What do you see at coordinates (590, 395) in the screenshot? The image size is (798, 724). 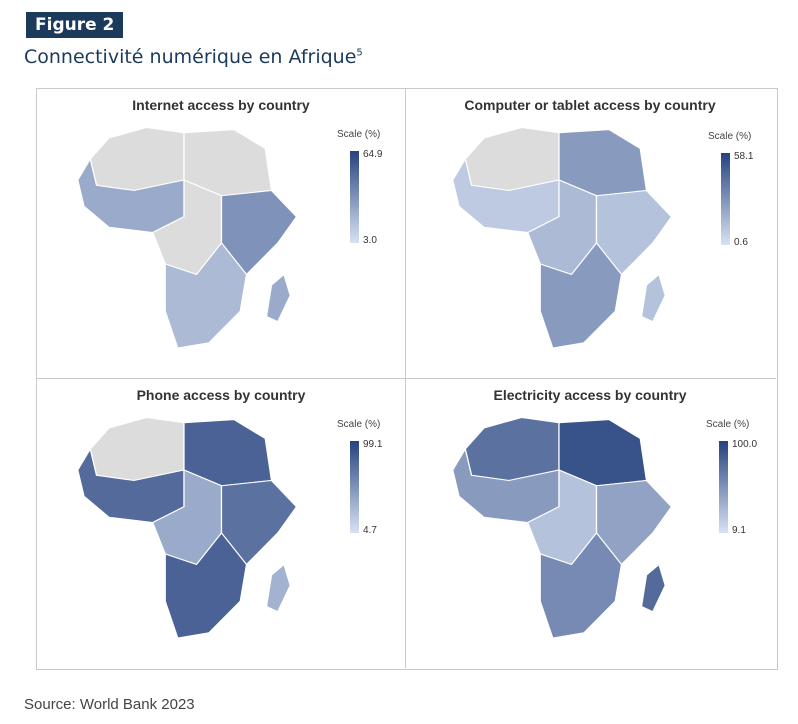 I see `panel-title: Electricity access by country` at bounding box center [590, 395].